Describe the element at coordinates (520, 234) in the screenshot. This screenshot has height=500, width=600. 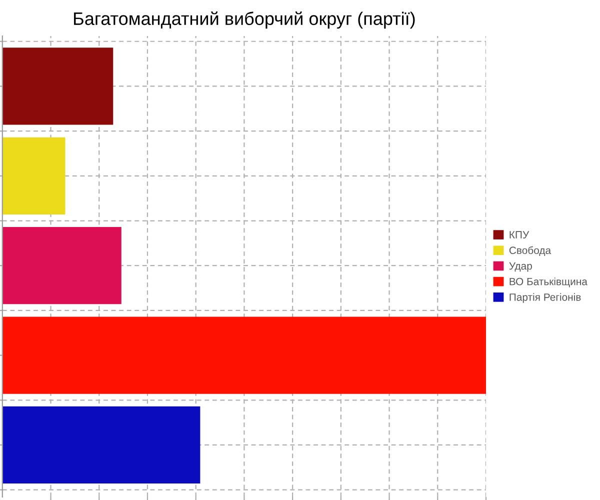
I see `legend-label: КПУ` at that location.